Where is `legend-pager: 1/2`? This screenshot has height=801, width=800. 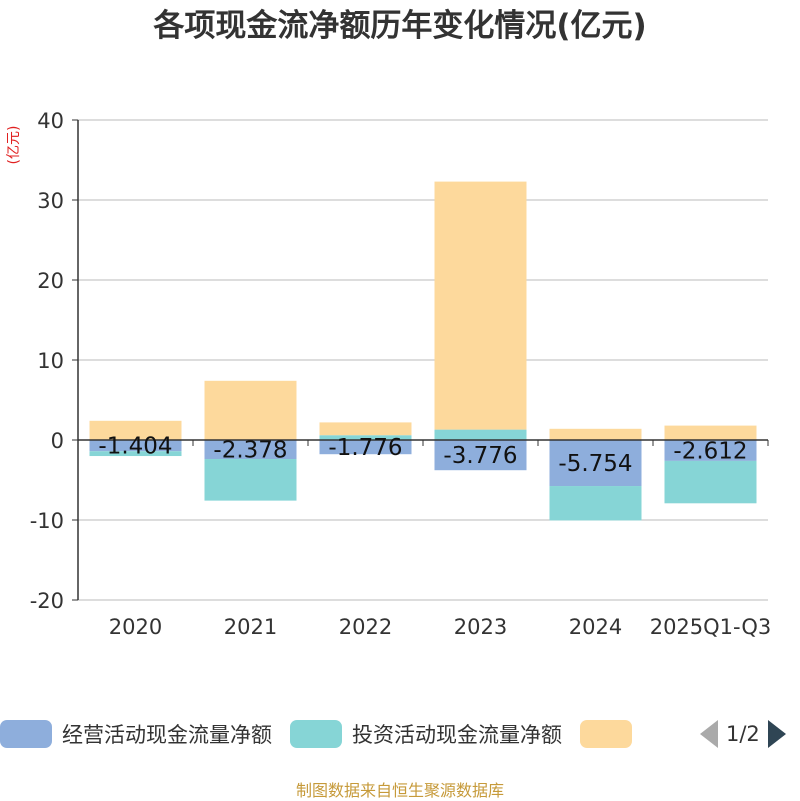
legend-pager: 1/2 is located at coordinates (743, 734).